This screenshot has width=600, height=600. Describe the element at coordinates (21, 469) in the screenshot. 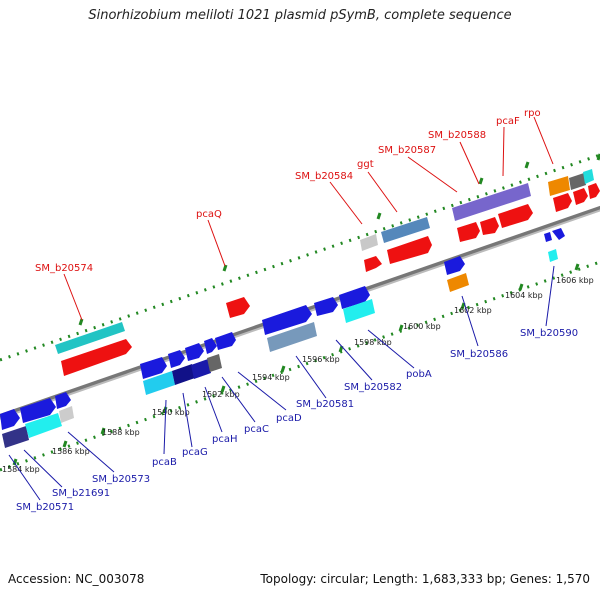

I see `tick-label: 1584 kbp` at that location.